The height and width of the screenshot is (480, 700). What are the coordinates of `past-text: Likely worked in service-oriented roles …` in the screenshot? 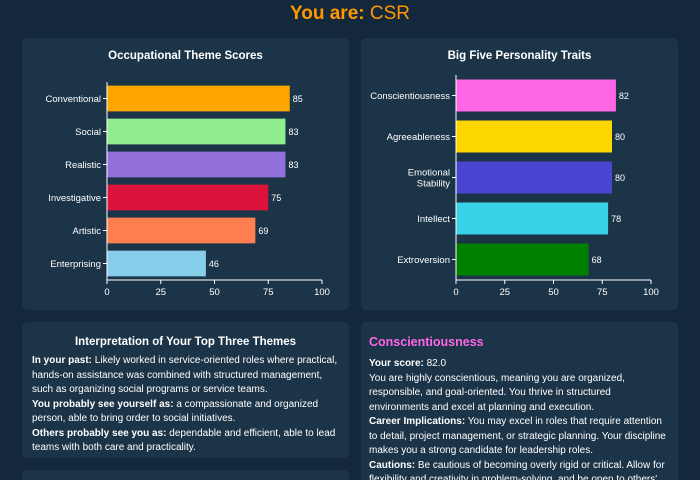 It's located at (185, 375).